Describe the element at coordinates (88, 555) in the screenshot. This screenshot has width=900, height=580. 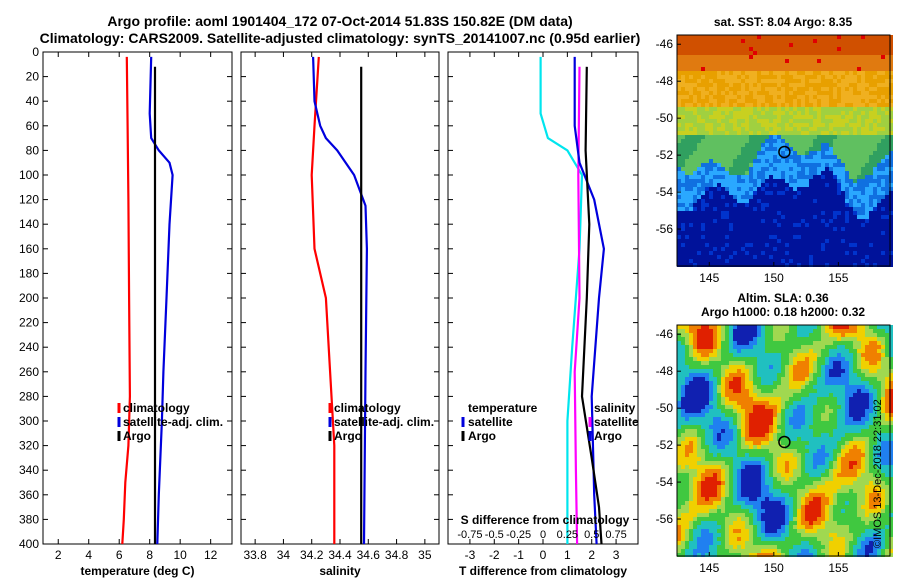
I see `x-tick-label: 4` at that location.